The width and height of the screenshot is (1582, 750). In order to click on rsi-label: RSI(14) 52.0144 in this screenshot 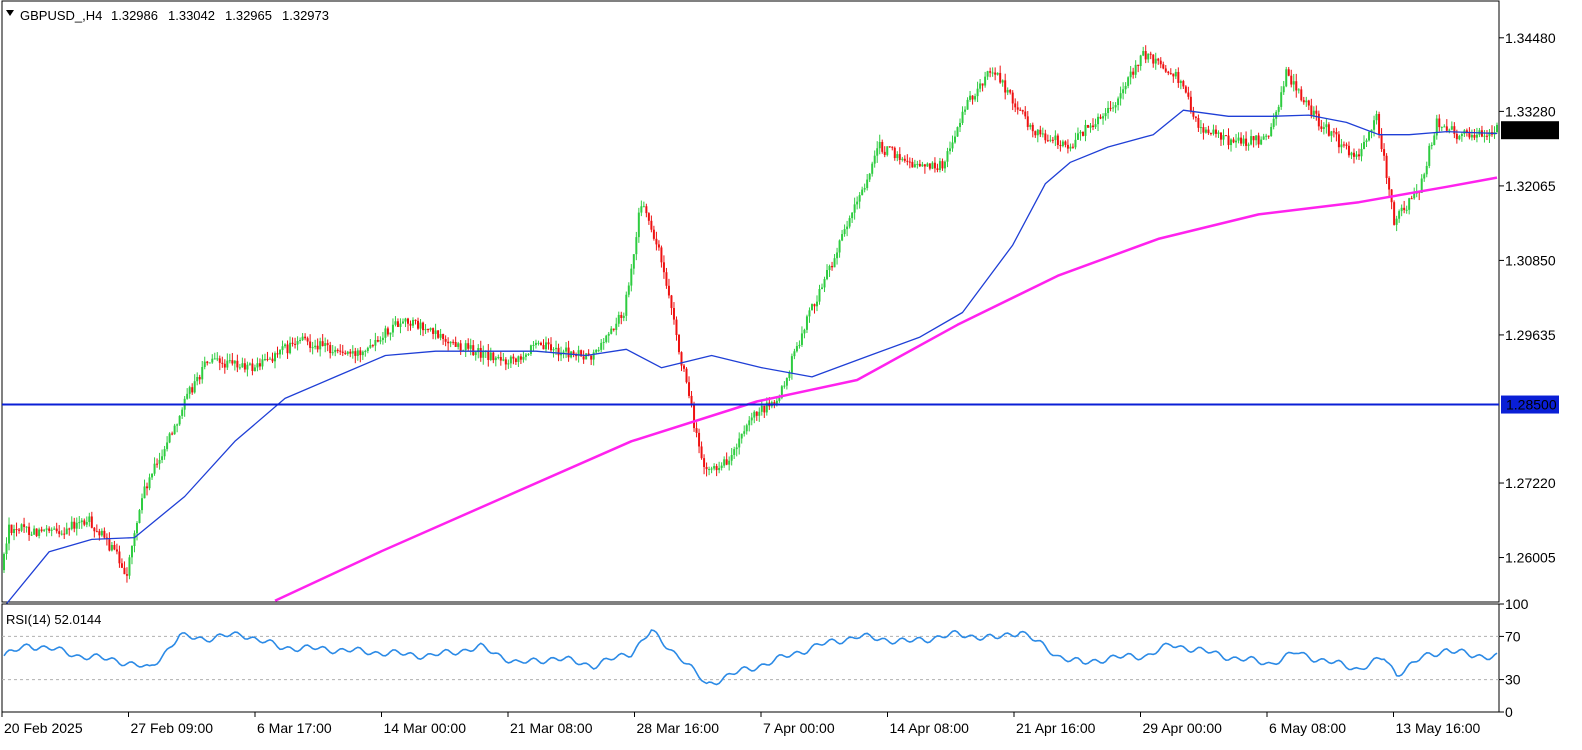, I will do `click(53, 619)`.